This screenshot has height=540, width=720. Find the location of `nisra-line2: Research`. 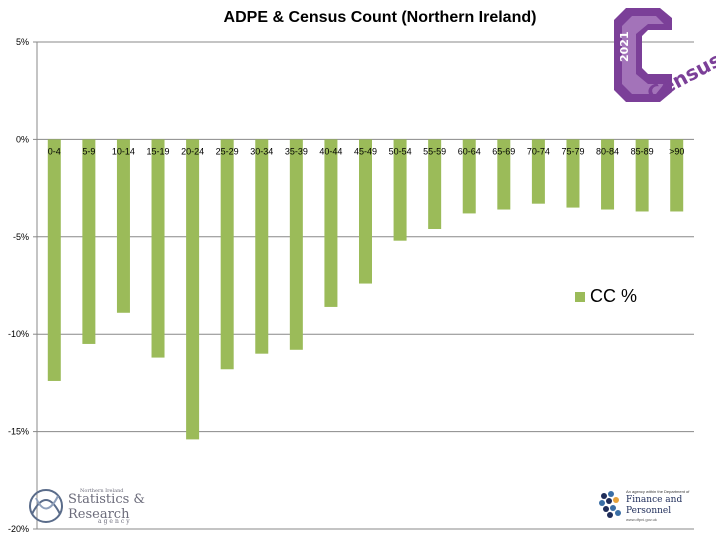

nisra-line2: Research is located at coordinates (99, 514).